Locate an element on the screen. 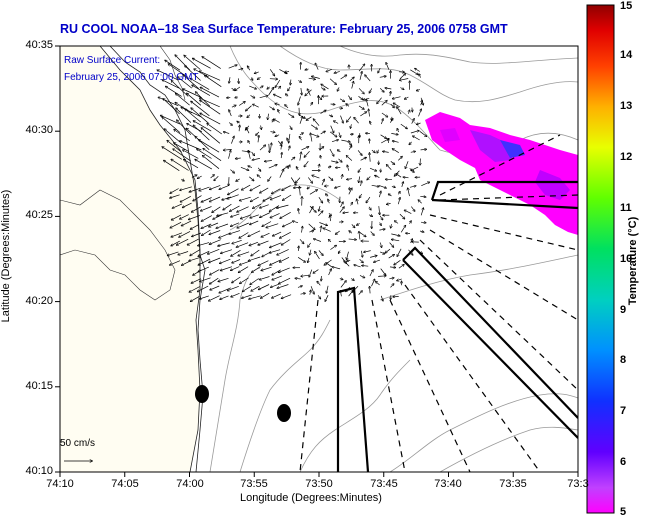 This screenshot has width=651, height=519. y-axis-title: Latitude (Degrees:Minutes) is located at coordinates (6, 256).